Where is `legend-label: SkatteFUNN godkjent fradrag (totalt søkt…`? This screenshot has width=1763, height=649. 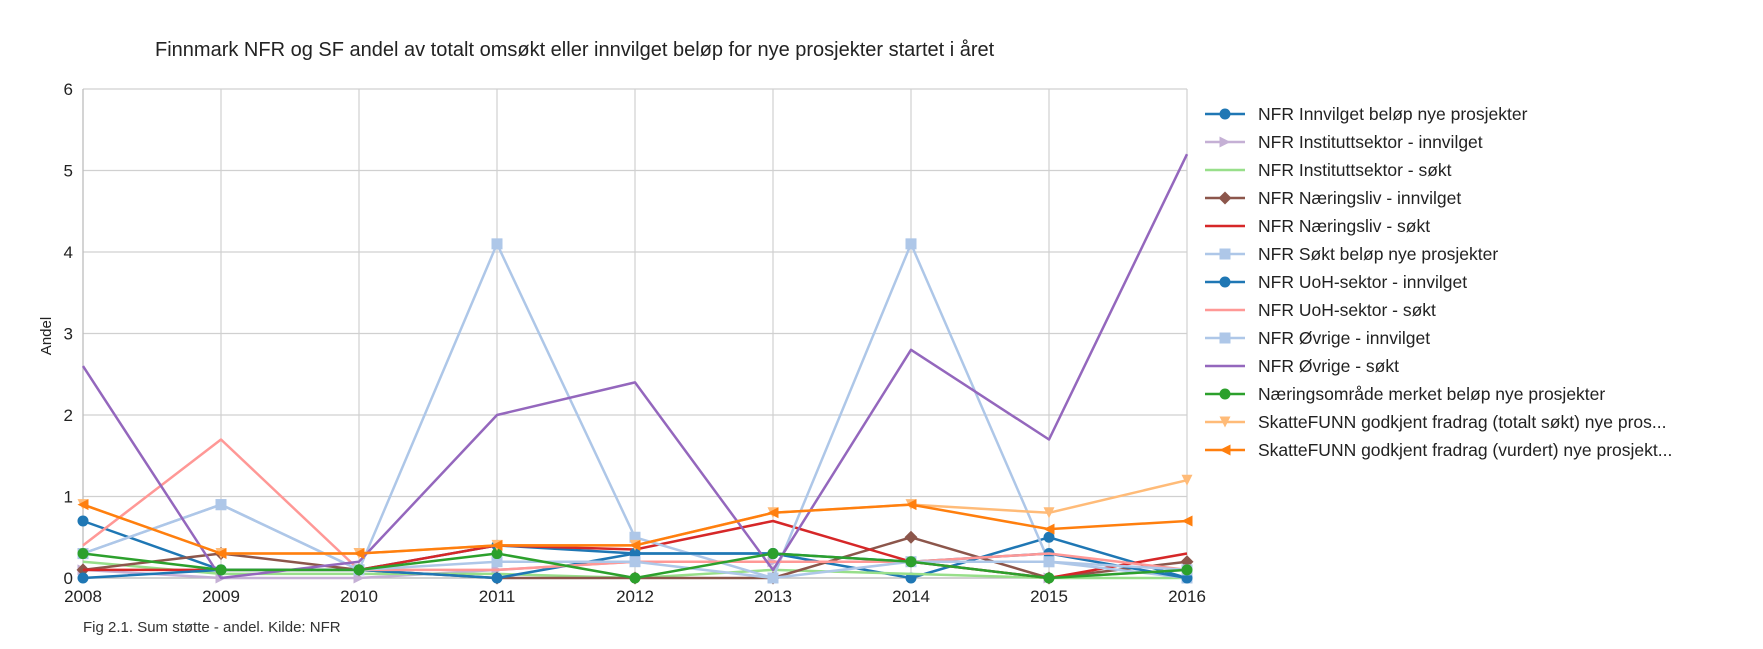
legend-label: SkatteFUNN godkjent fradrag (totalt søkt… is located at coordinates (1462, 422).